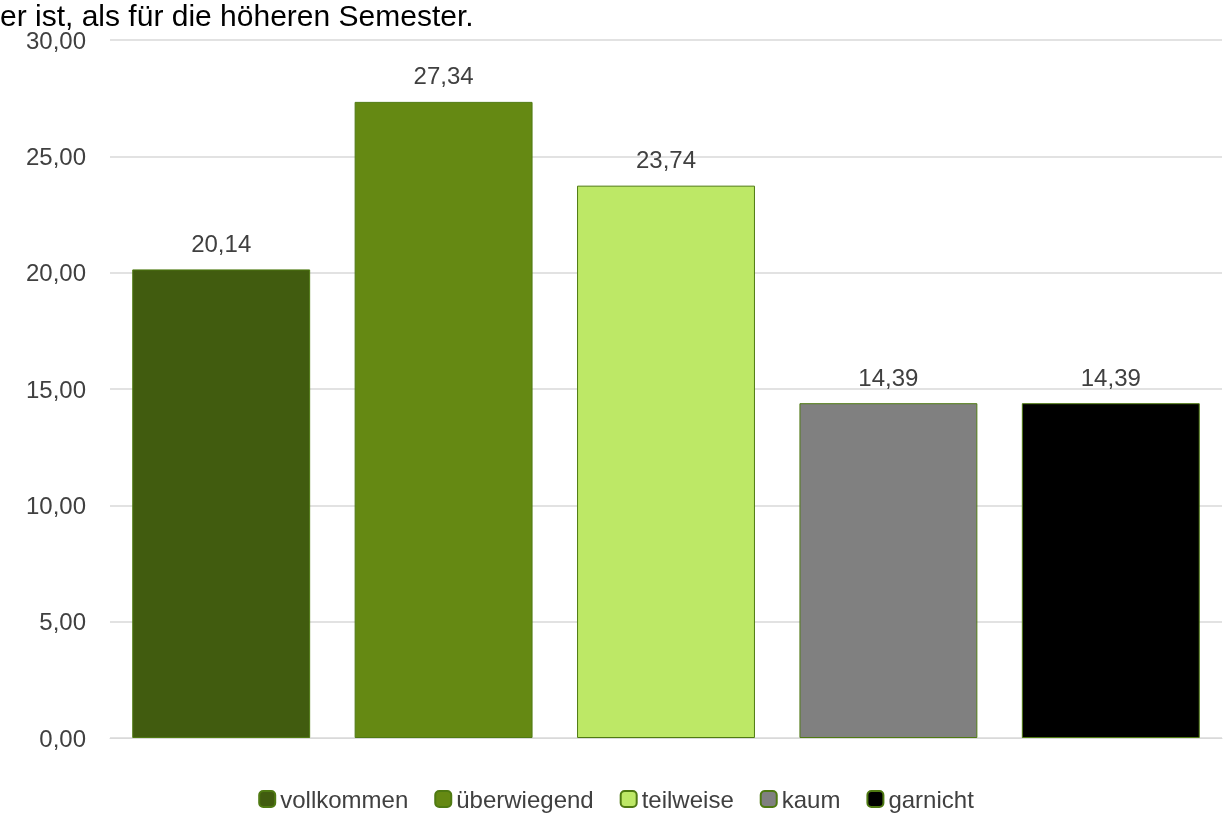  What do you see at coordinates (525, 799) in the screenshot?
I see `legend-label: überwiegend` at bounding box center [525, 799].